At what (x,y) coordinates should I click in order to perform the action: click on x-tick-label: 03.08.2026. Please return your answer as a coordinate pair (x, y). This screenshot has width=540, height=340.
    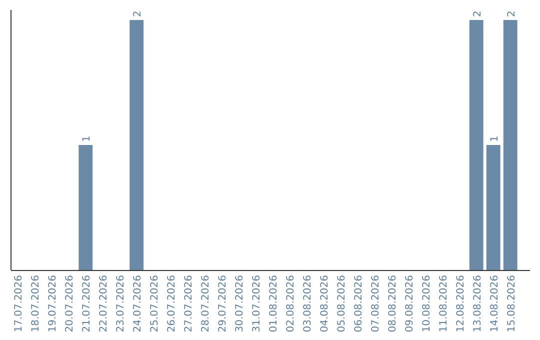
    Looking at the image, I should click on (308, 303).